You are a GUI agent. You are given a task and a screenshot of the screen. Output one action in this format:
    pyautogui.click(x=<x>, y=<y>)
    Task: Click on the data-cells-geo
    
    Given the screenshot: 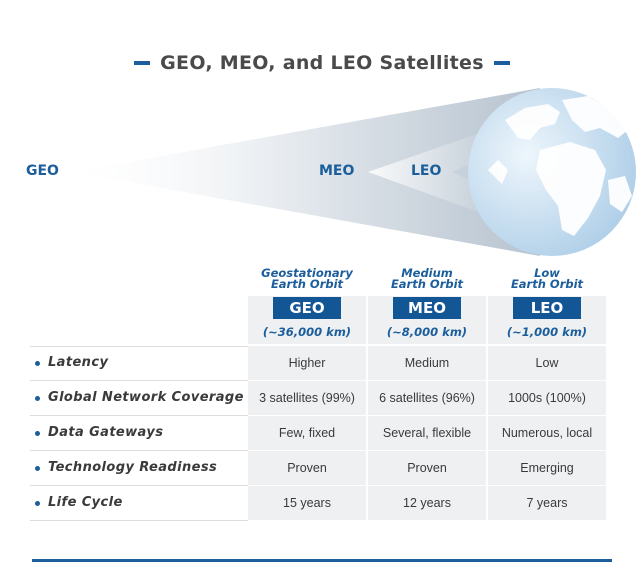 What is the action you would take?
    pyautogui.click(x=307, y=433)
    